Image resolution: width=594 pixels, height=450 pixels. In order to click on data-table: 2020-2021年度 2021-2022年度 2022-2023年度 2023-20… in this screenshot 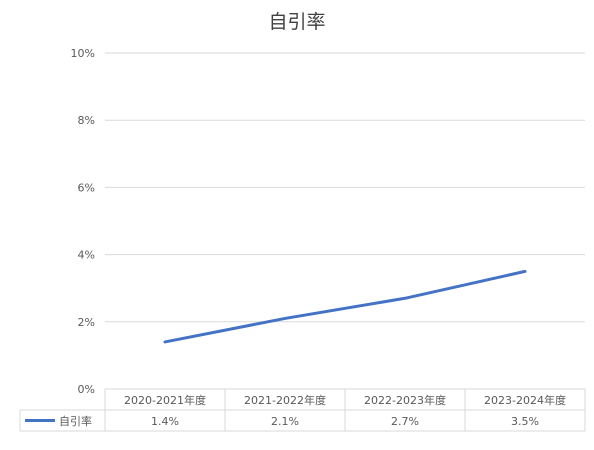, I will do `click(302, 410)`.